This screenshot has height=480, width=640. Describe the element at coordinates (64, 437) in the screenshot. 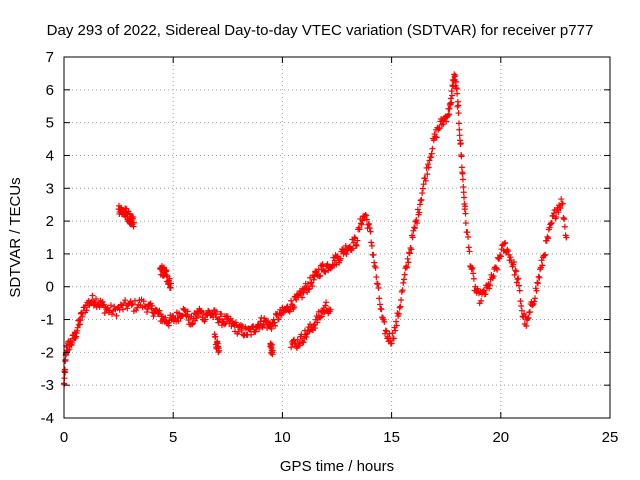

I see `x-tick-label: 0` at that location.